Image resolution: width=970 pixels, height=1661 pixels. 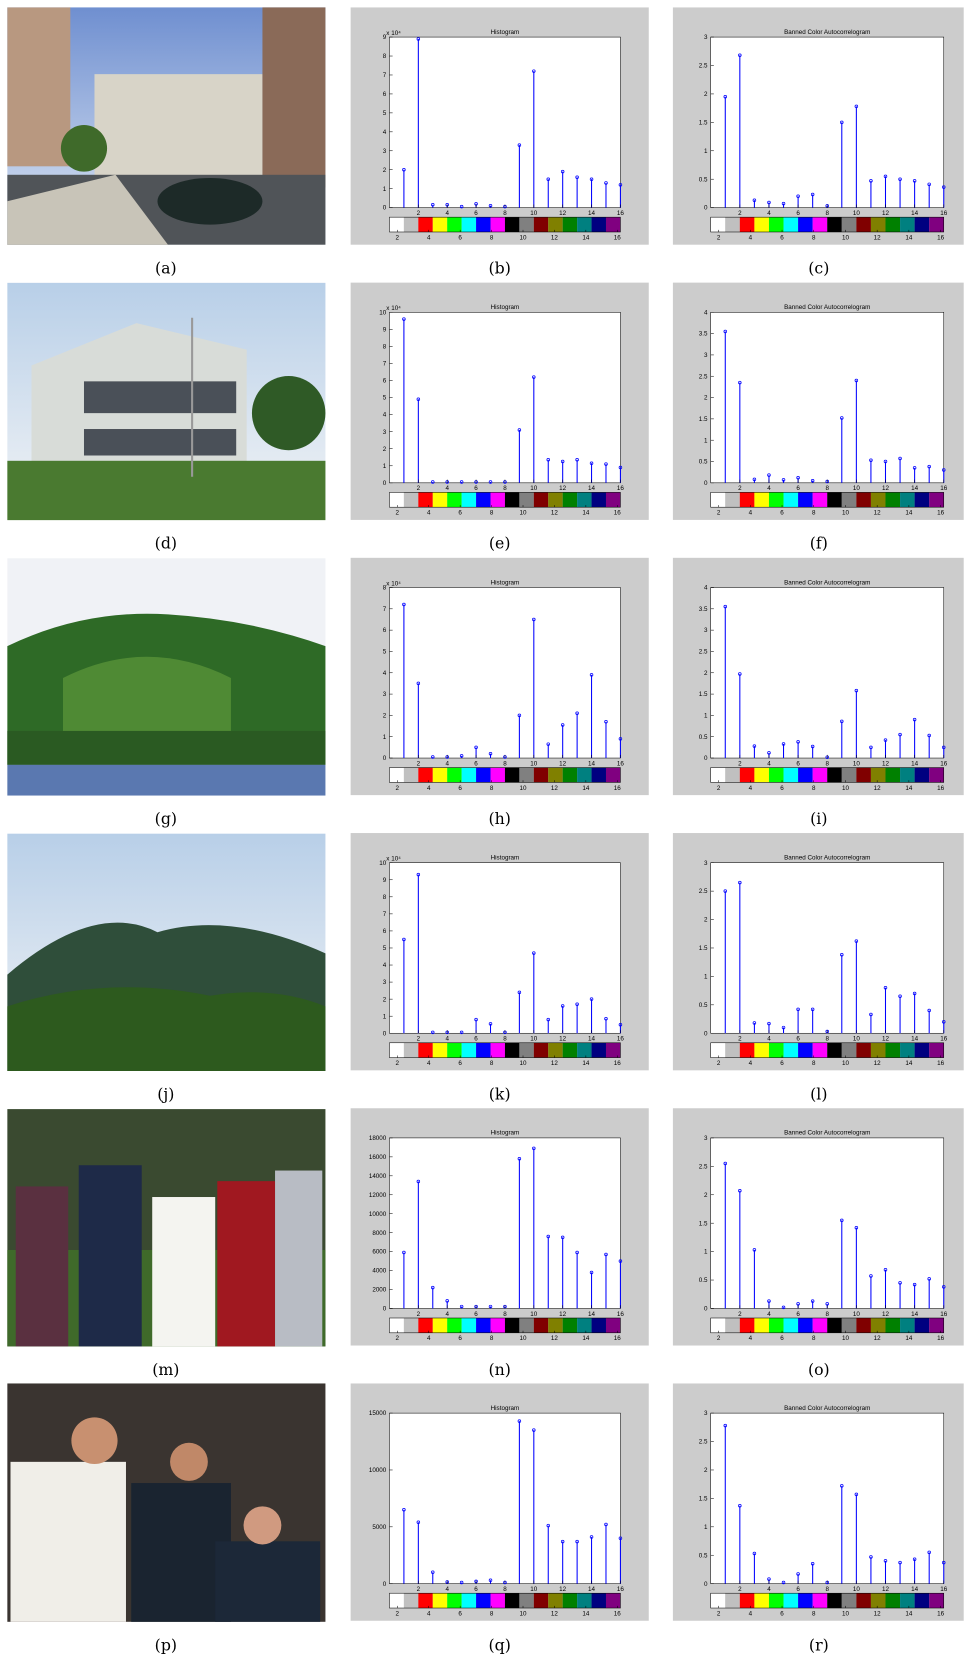 I want to click on y-tick-label: 8, so click(x=385, y=56).